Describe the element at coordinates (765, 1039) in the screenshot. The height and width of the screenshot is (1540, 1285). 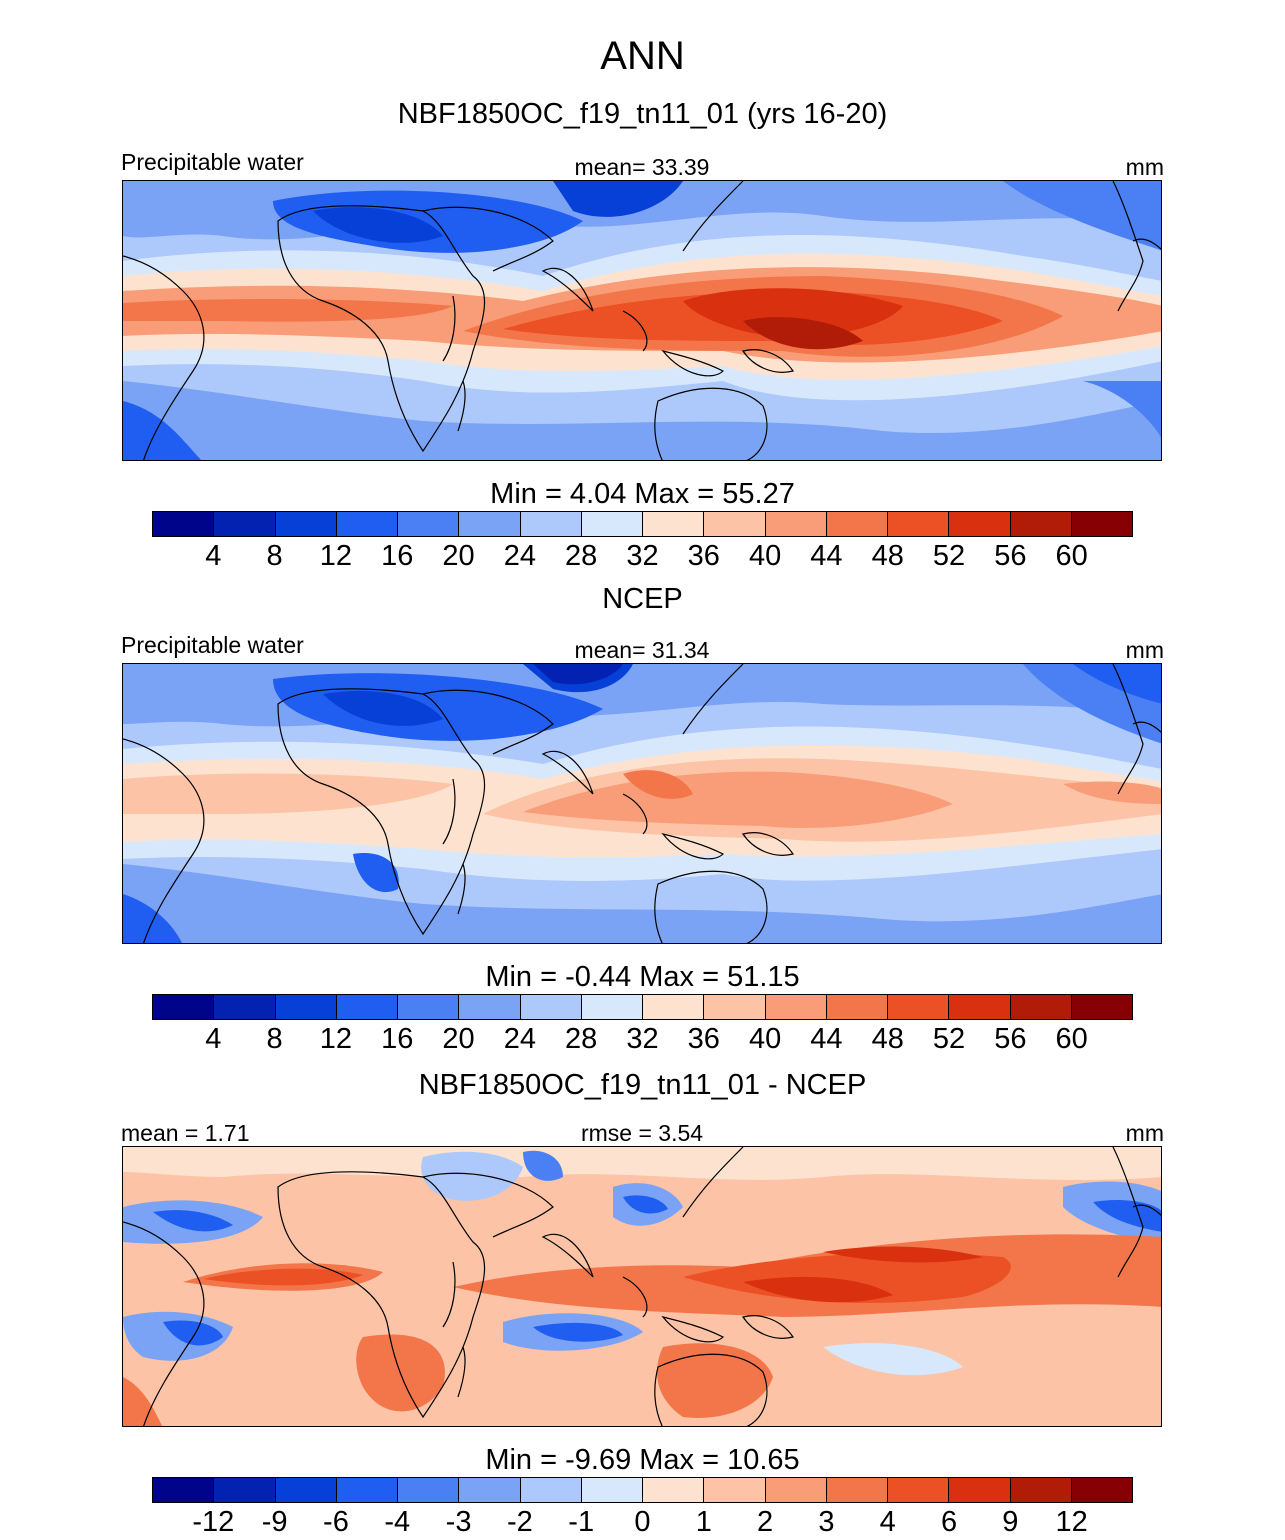
I see `colorbar-tick-label: 40` at that location.